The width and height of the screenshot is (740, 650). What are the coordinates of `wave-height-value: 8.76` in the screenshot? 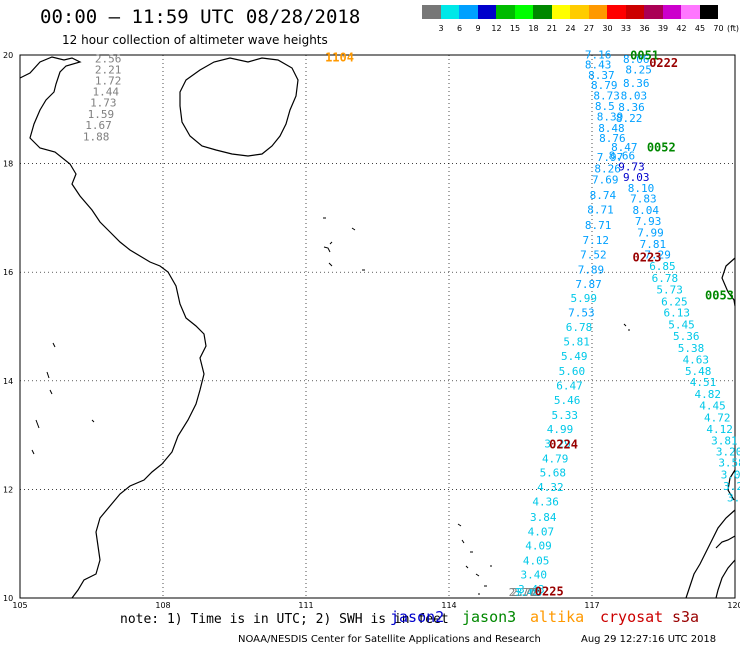 It's located at (612, 138).